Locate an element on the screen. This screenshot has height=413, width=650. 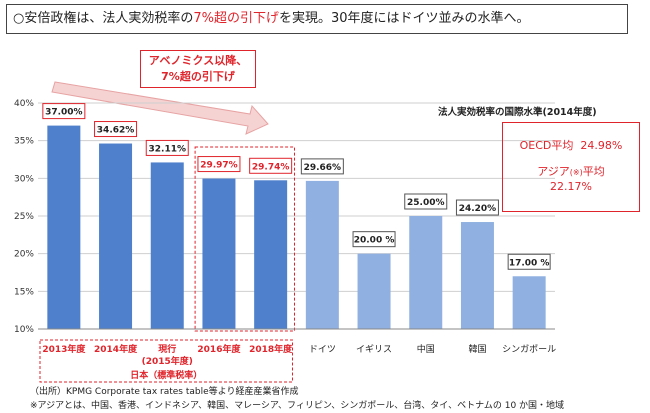
headline-suffix: を実現。30年度にはドイツ並みの水準へ。 is located at coordinates (404, 18).